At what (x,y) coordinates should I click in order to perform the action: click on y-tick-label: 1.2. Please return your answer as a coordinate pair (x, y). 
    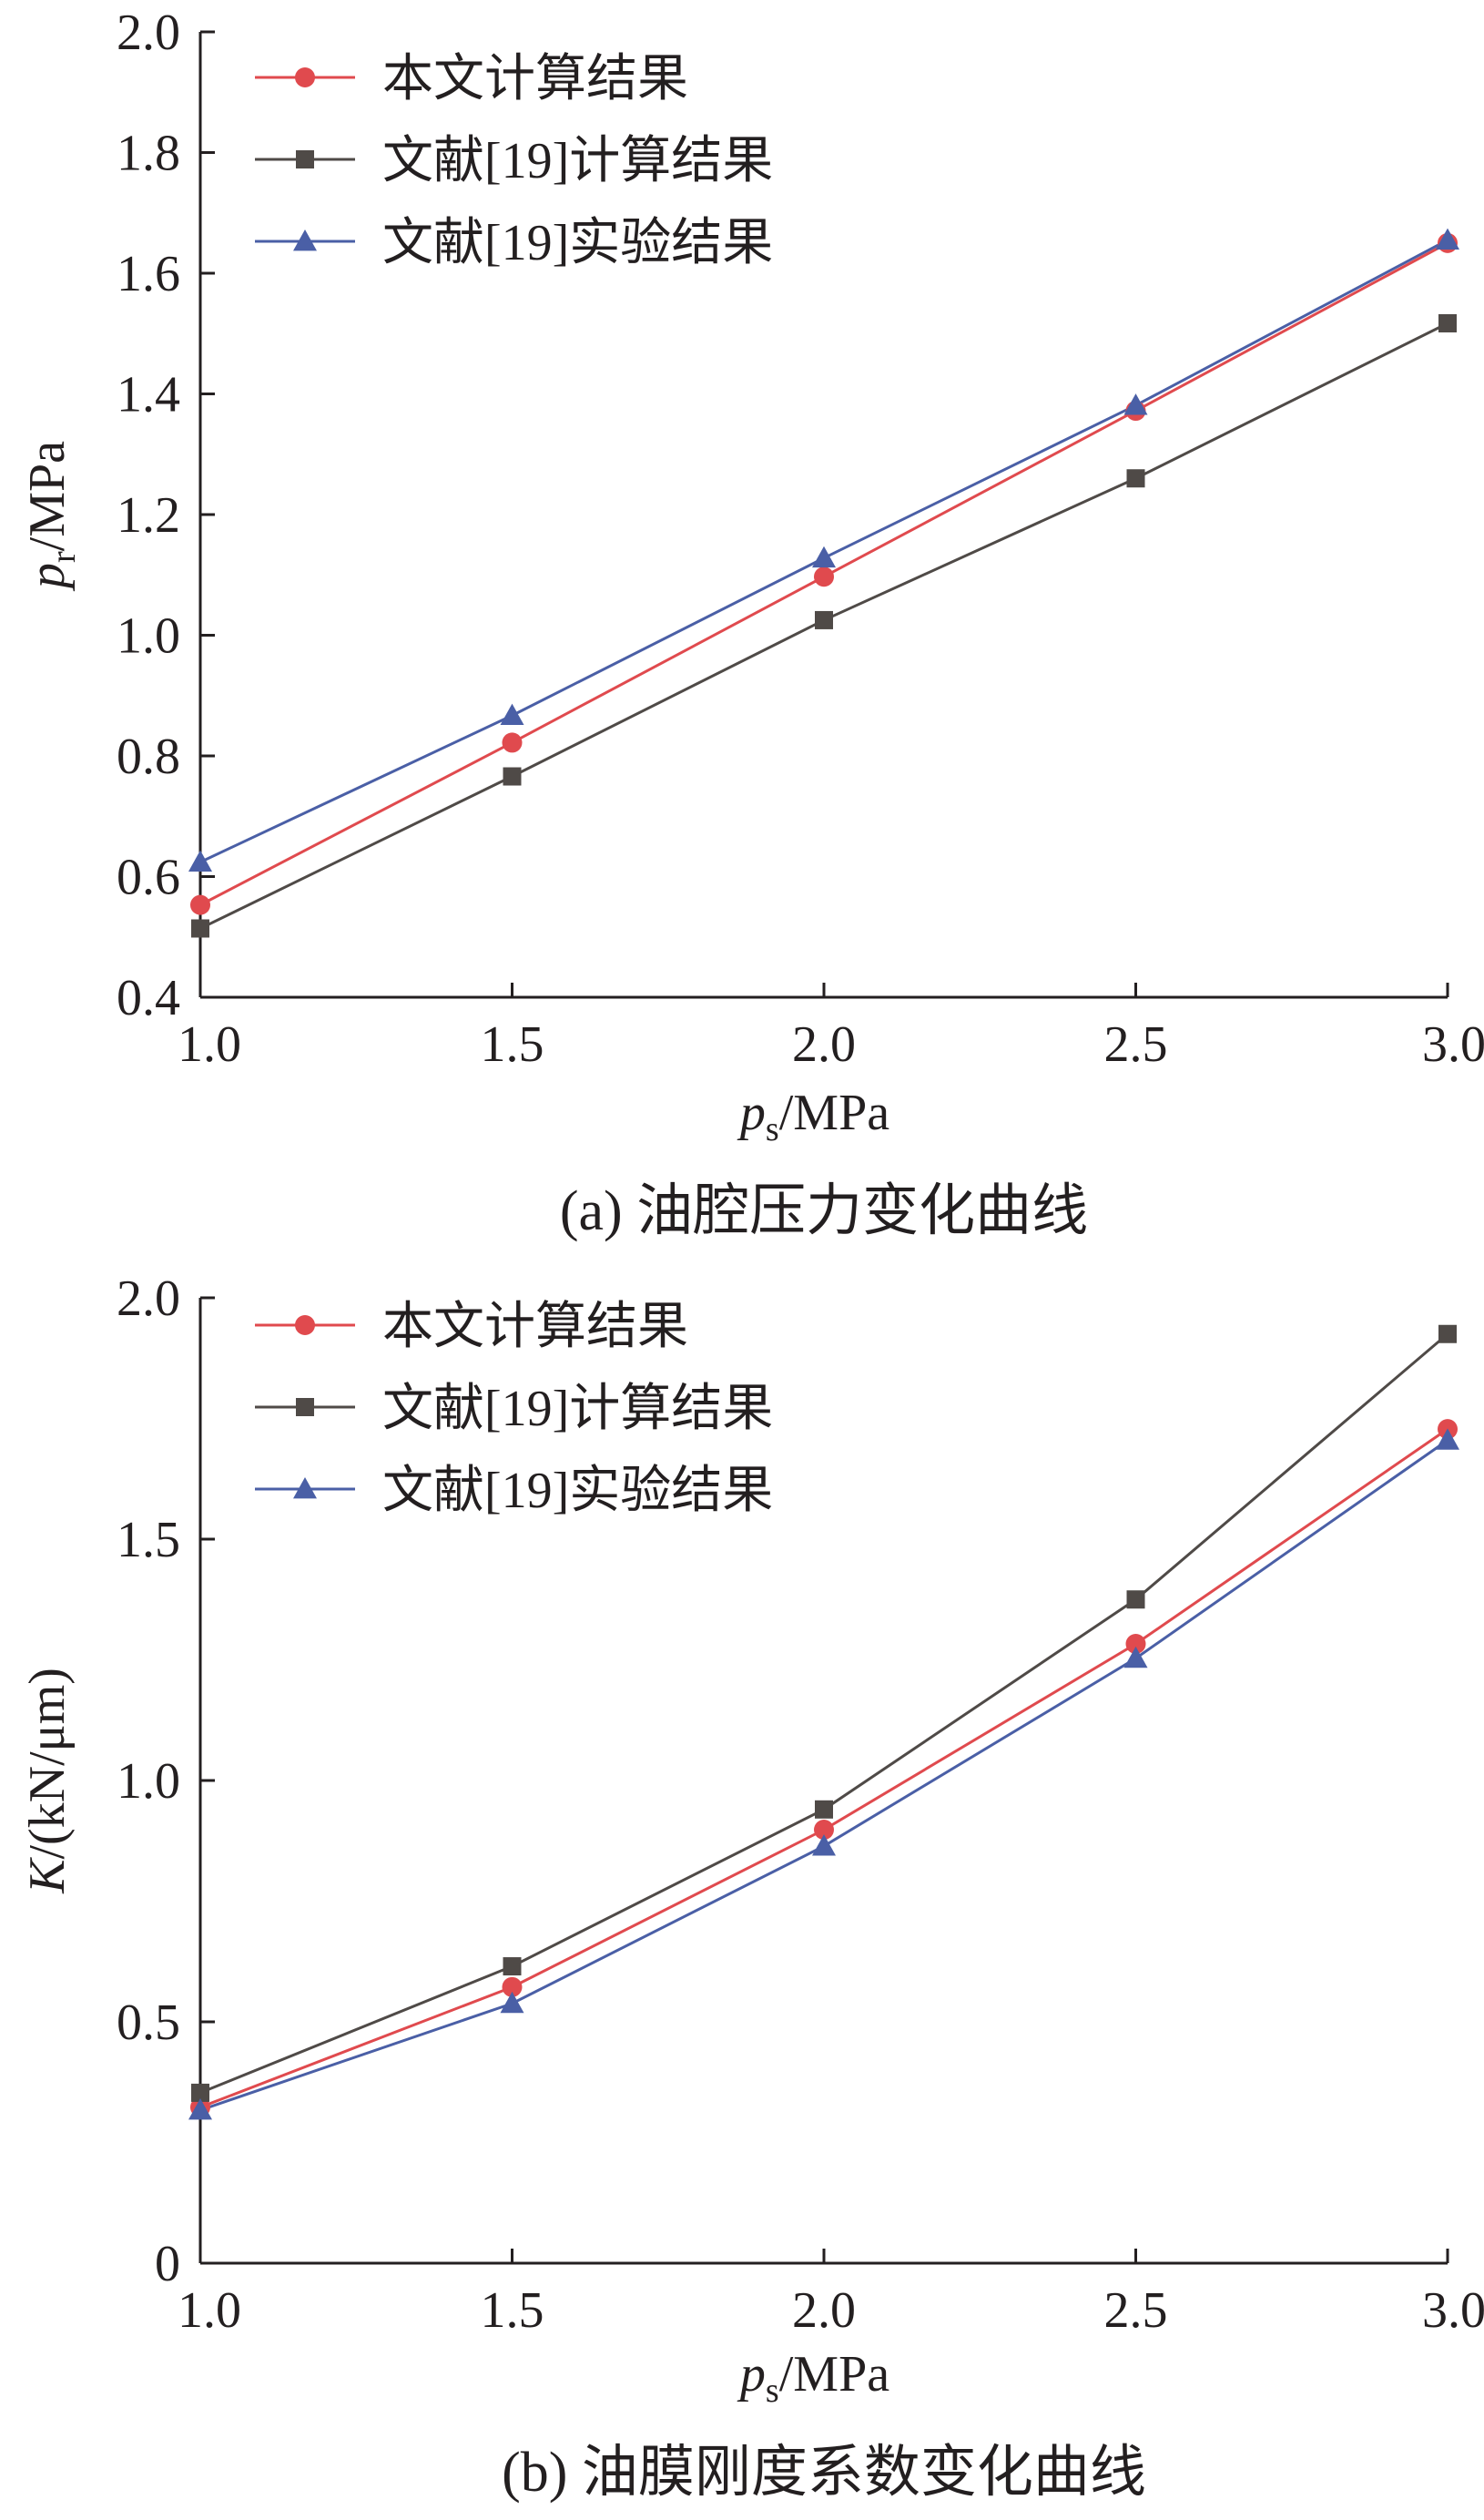
    Looking at the image, I should click on (148, 515).